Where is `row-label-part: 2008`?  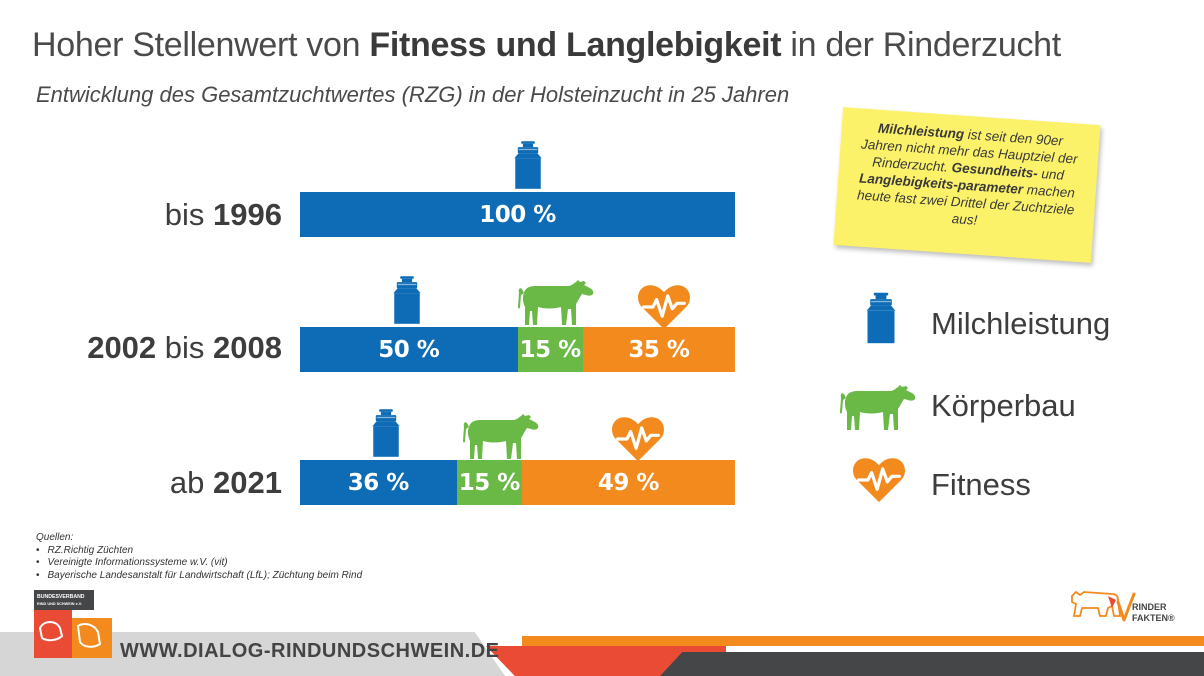 row-label-part: 2008 is located at coordinates (247, 347).